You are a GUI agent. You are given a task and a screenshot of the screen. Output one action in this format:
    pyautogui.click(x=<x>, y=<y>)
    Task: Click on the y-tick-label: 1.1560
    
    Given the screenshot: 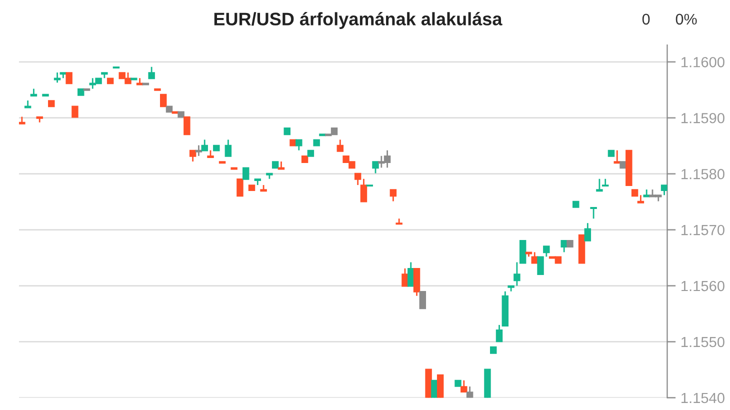 What is the action you would take?
    pyautogui.click(x=703, y=286)
    